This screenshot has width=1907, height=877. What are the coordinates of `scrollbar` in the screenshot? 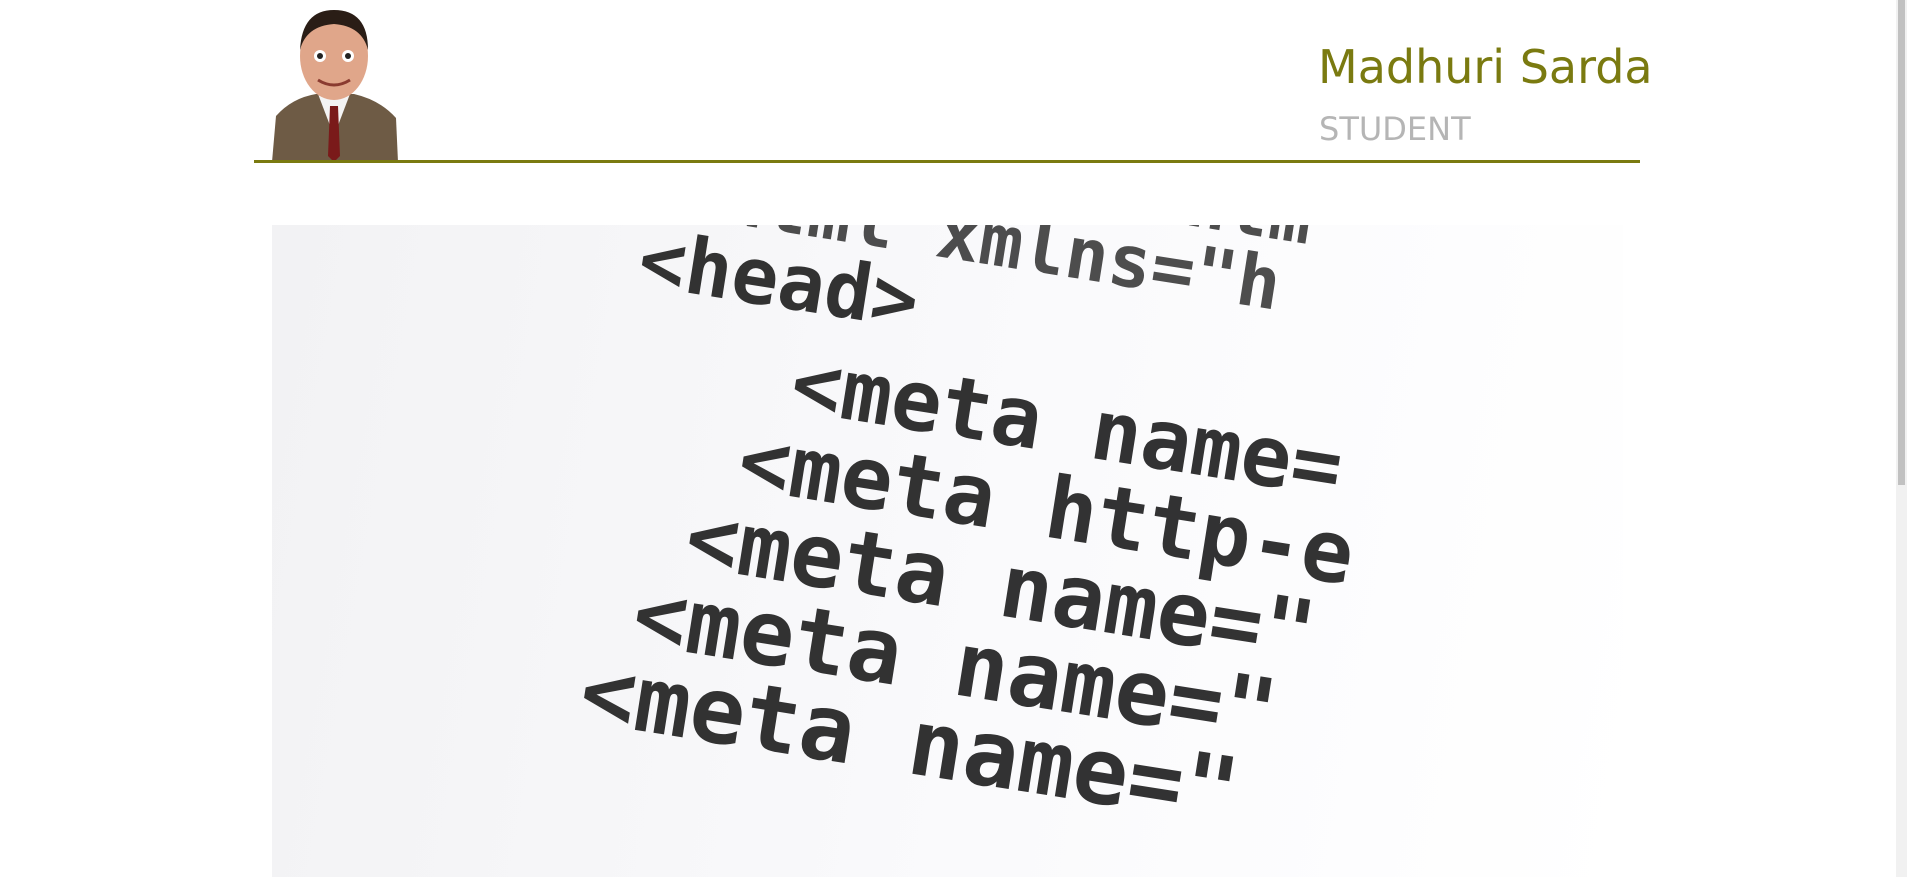 It's located at (1901, 438).